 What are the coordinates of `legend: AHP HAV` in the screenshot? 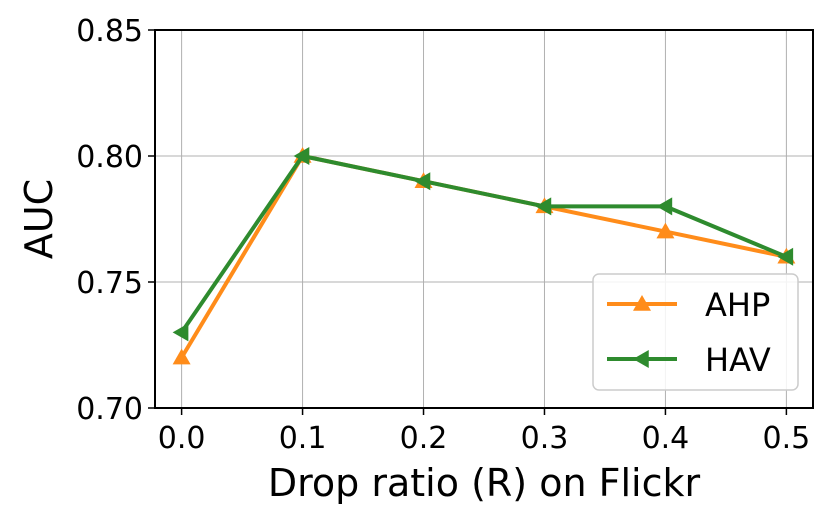 It's located at (695, 332).